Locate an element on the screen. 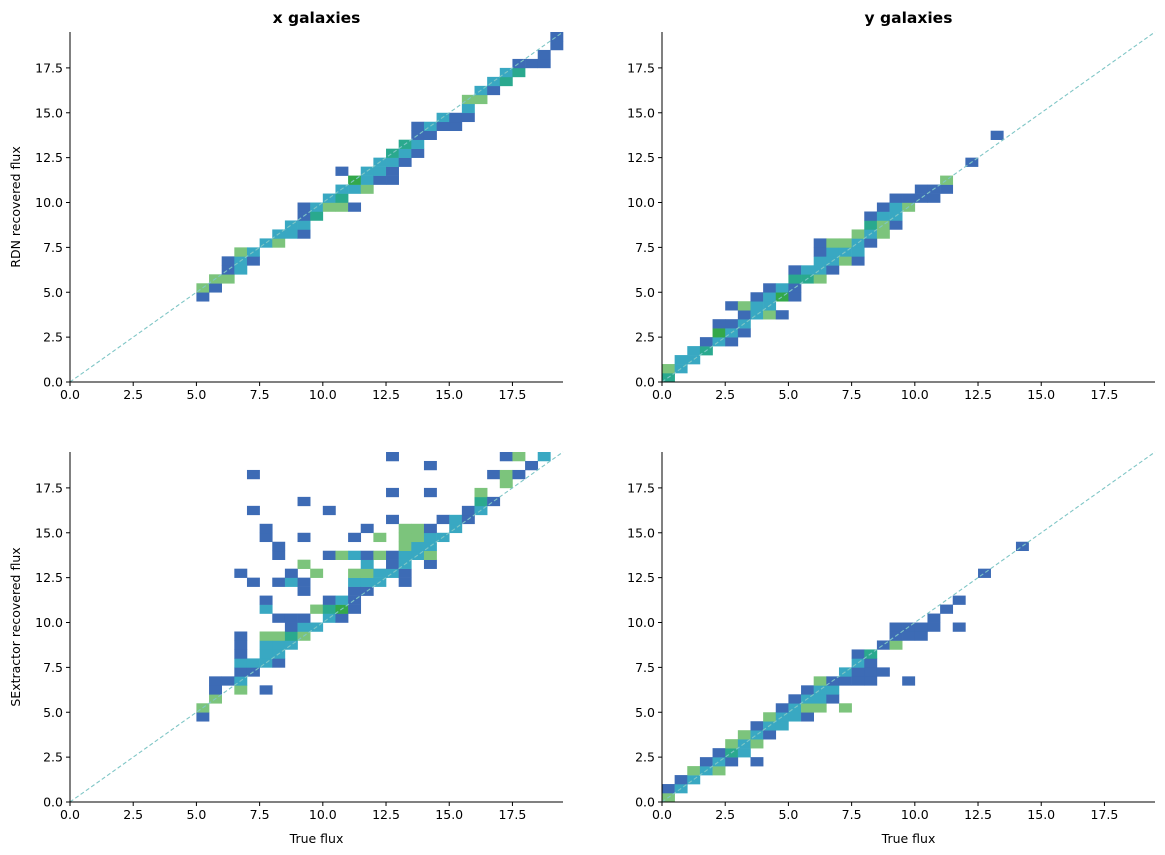  y-tick-label: 7.5 is located at coordinates (645, 667).